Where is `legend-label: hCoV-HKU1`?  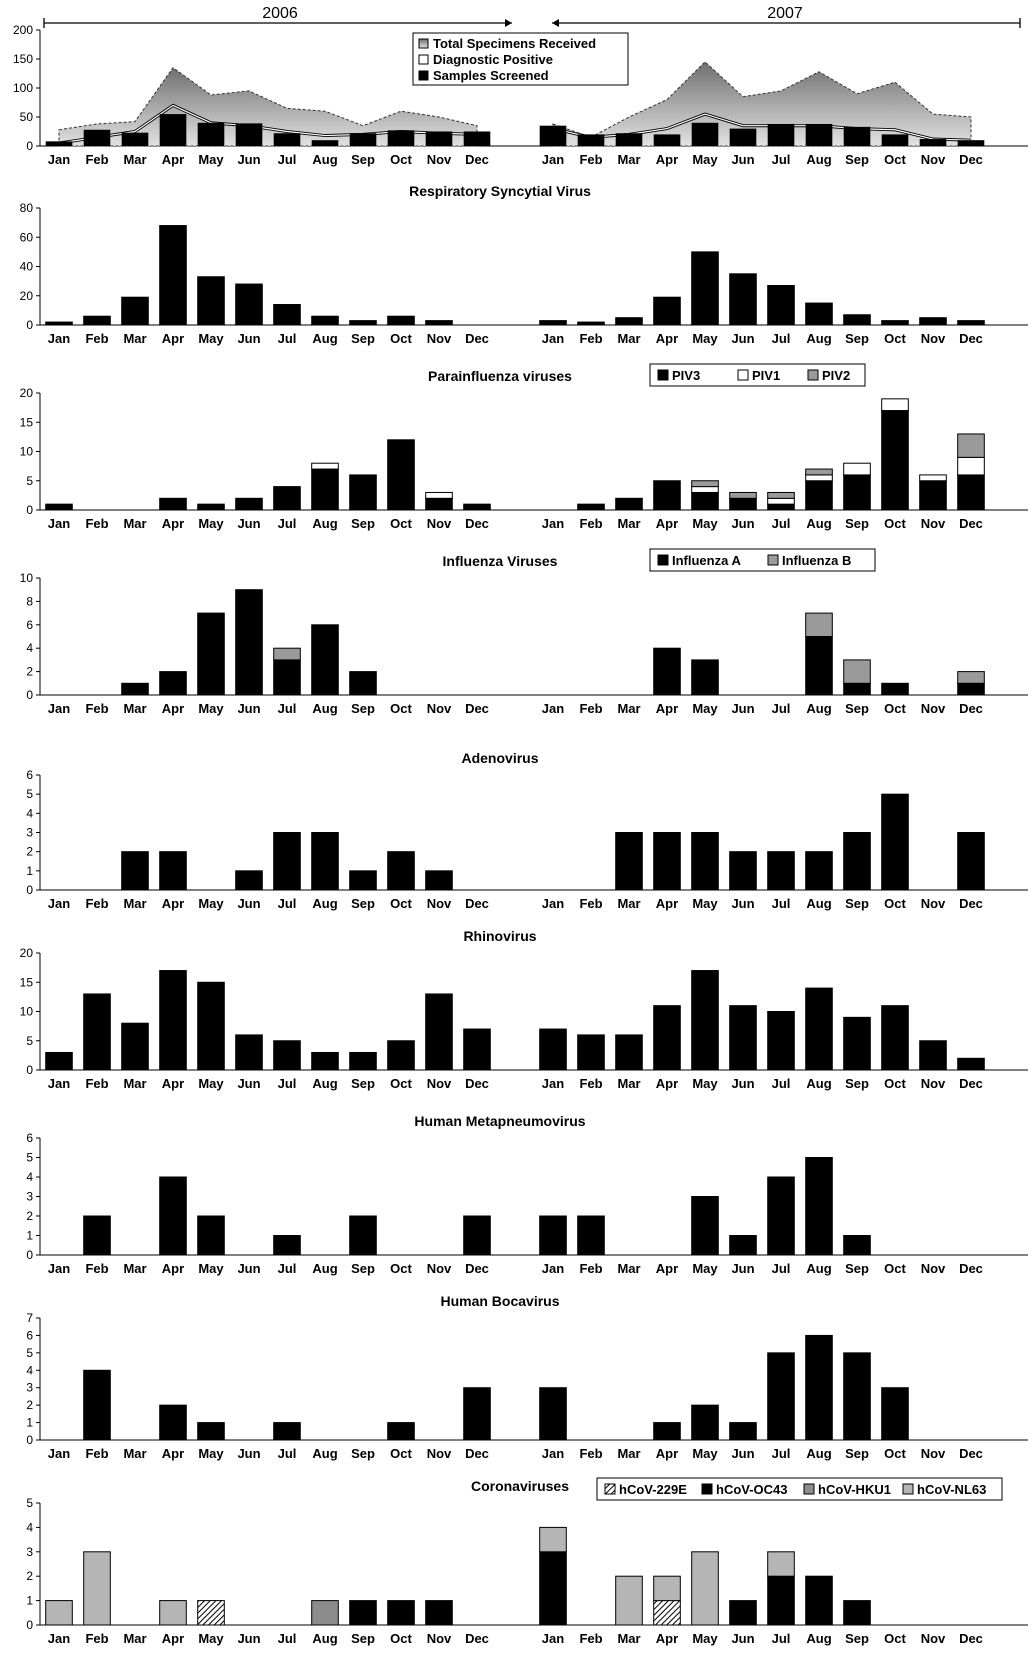 legend-label: hCoV-HKU1 is located at coordinates (854, 1489).